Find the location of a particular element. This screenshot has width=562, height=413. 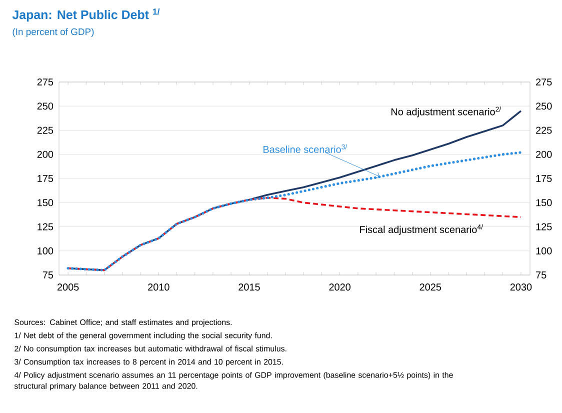

y-tick-label: 200 is located at coordinates (45, 154).